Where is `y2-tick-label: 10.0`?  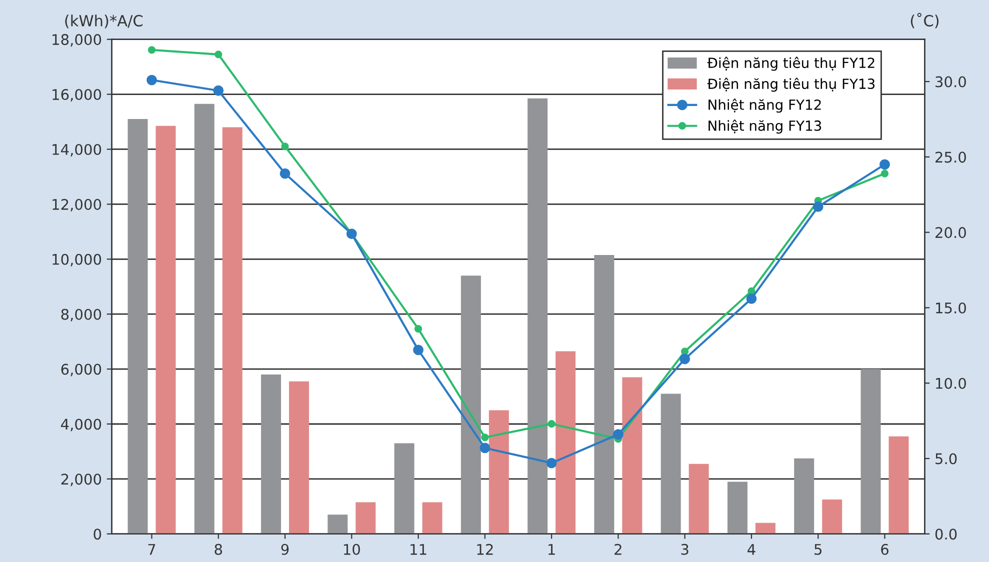
y2-tick-label: 10.0 is located at coordinates (951, 383).